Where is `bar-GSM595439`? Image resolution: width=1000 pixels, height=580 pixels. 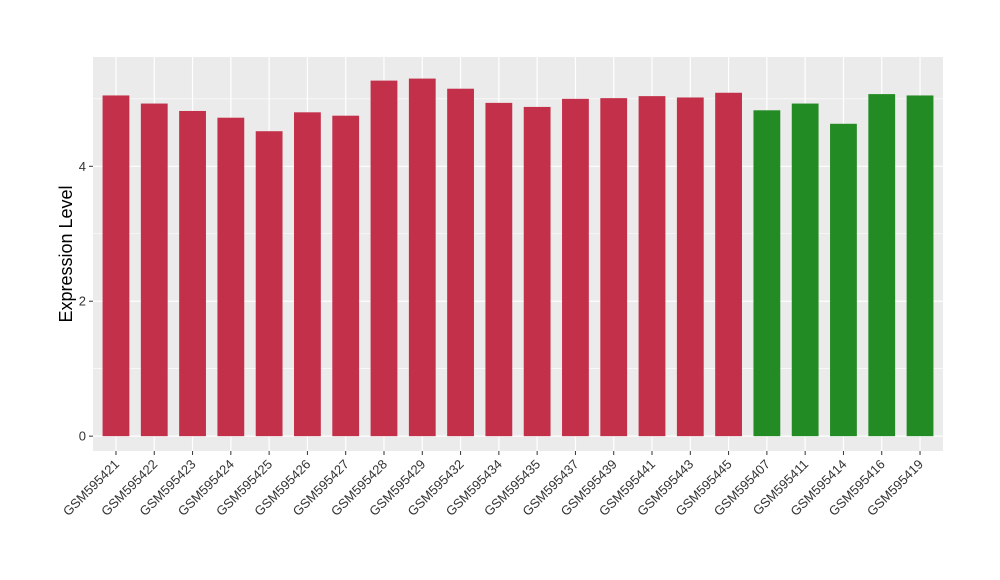
bar-GSM595439 is located at coordinates (614, 267).